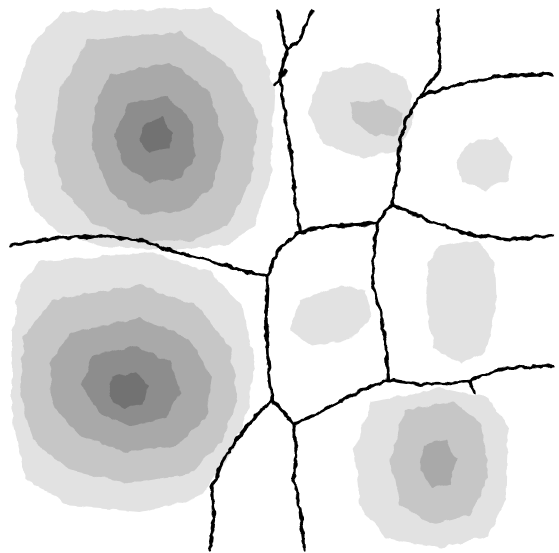 The width and height of the screenshot is (559, 553). I want to click on boundary-top-right-horizontal, so click(486, 85).